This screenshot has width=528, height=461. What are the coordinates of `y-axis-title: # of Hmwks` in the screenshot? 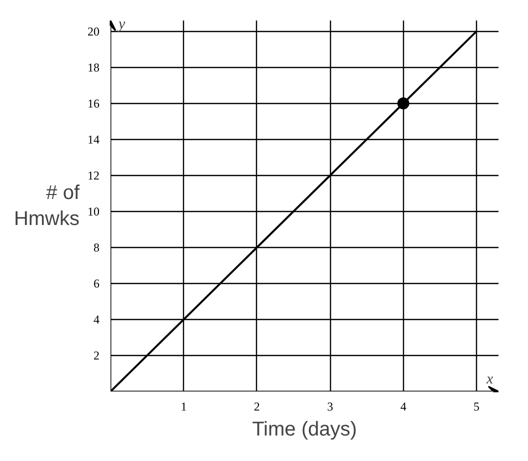 It's located at (47, 206).